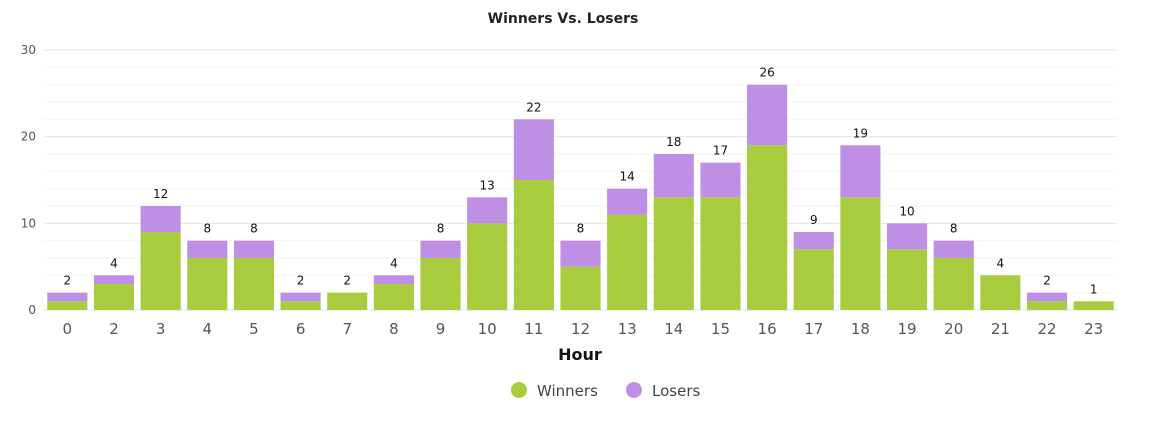 The width and height of the screenshot is (1150, 430). I want to click on y-tick-label: 20, so click(28, 137).